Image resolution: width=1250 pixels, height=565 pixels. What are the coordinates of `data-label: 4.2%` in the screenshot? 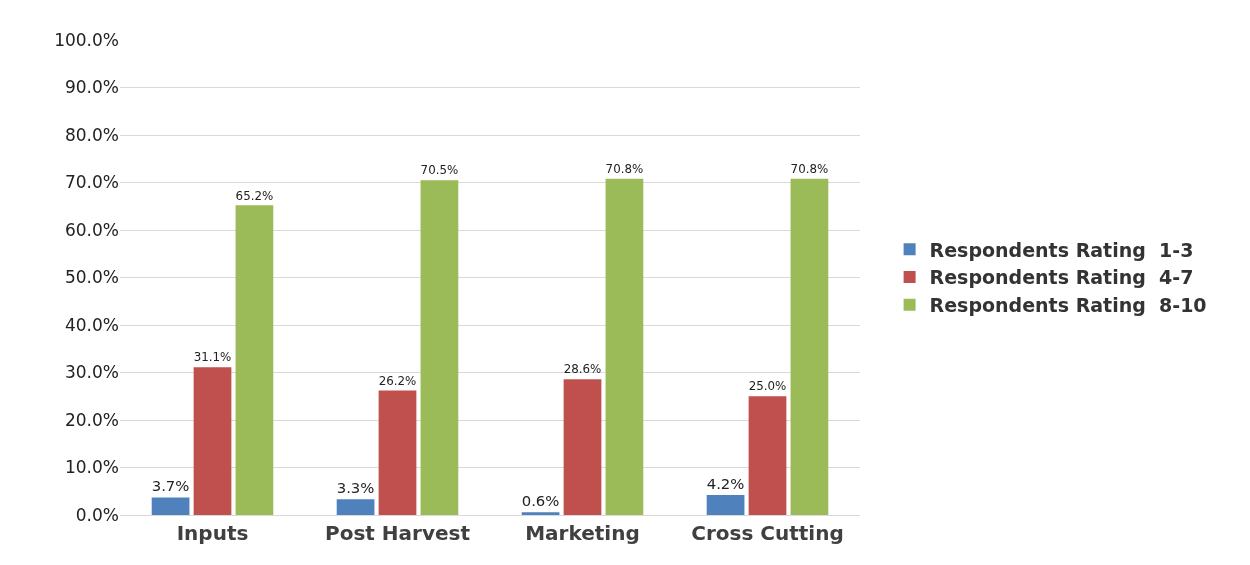 It's located at (725, 483).